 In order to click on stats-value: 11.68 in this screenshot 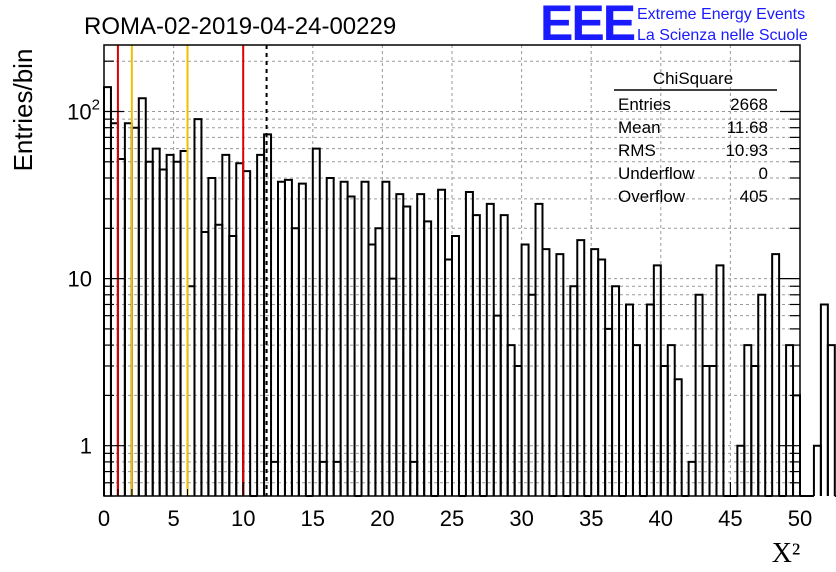, I will do `click(747, 127)`.